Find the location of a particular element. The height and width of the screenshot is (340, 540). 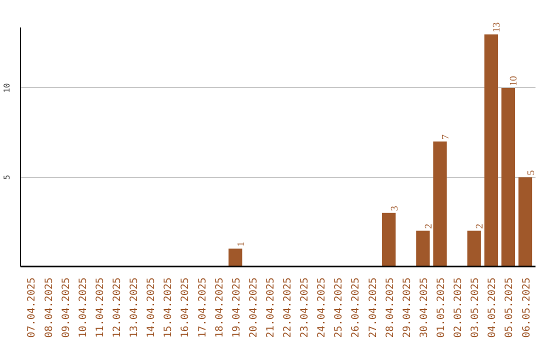

x-tick-label: 24.04.2025 is located at coordinates (322, 307).